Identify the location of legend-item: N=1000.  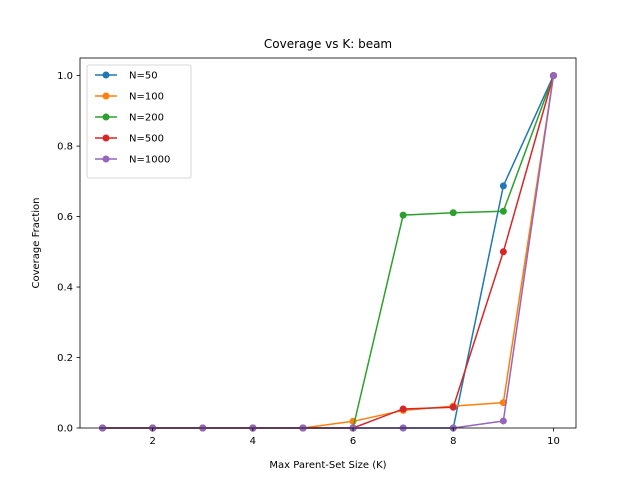
(132, 160).